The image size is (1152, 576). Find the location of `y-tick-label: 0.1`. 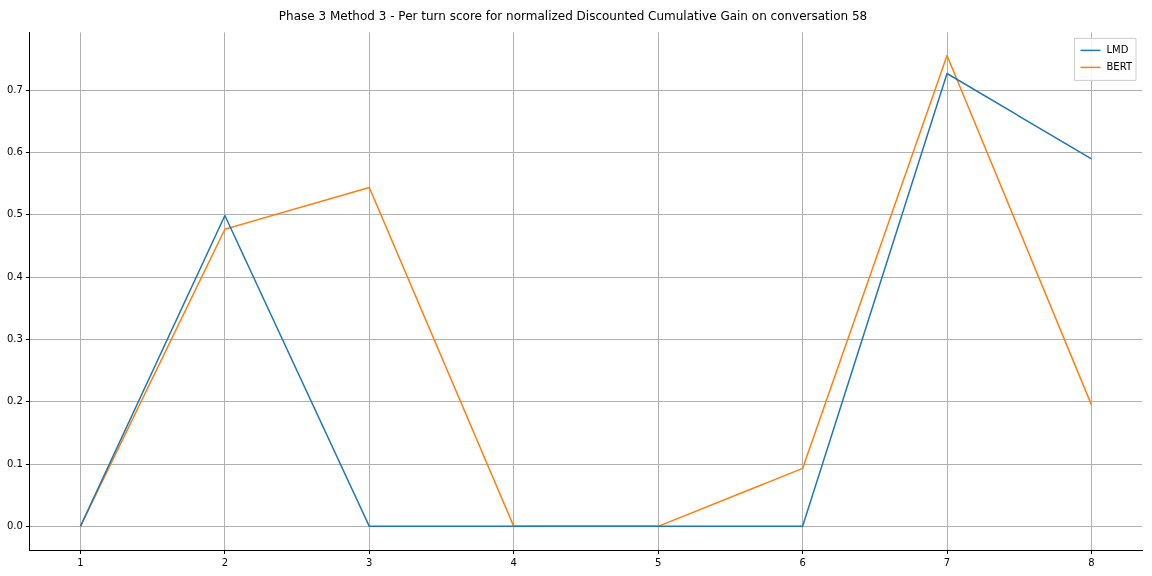

y-tick-label: 0.1 is located at coordinates (15, 463).